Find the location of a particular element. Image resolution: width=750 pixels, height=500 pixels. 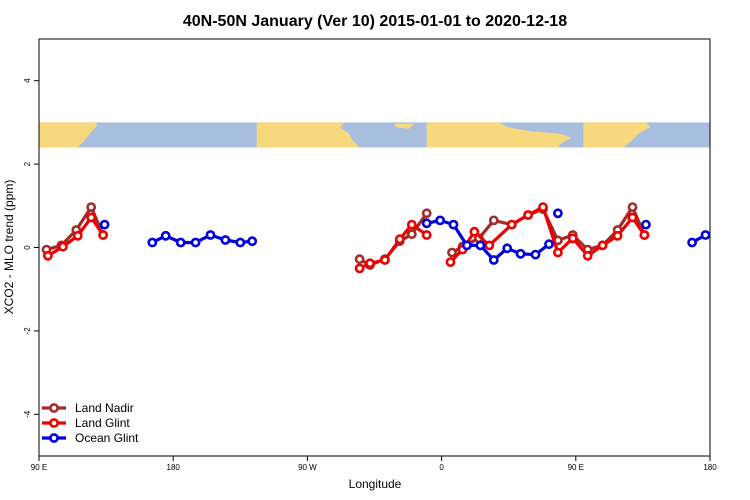

series-layer is located at coordinates (376, 238).